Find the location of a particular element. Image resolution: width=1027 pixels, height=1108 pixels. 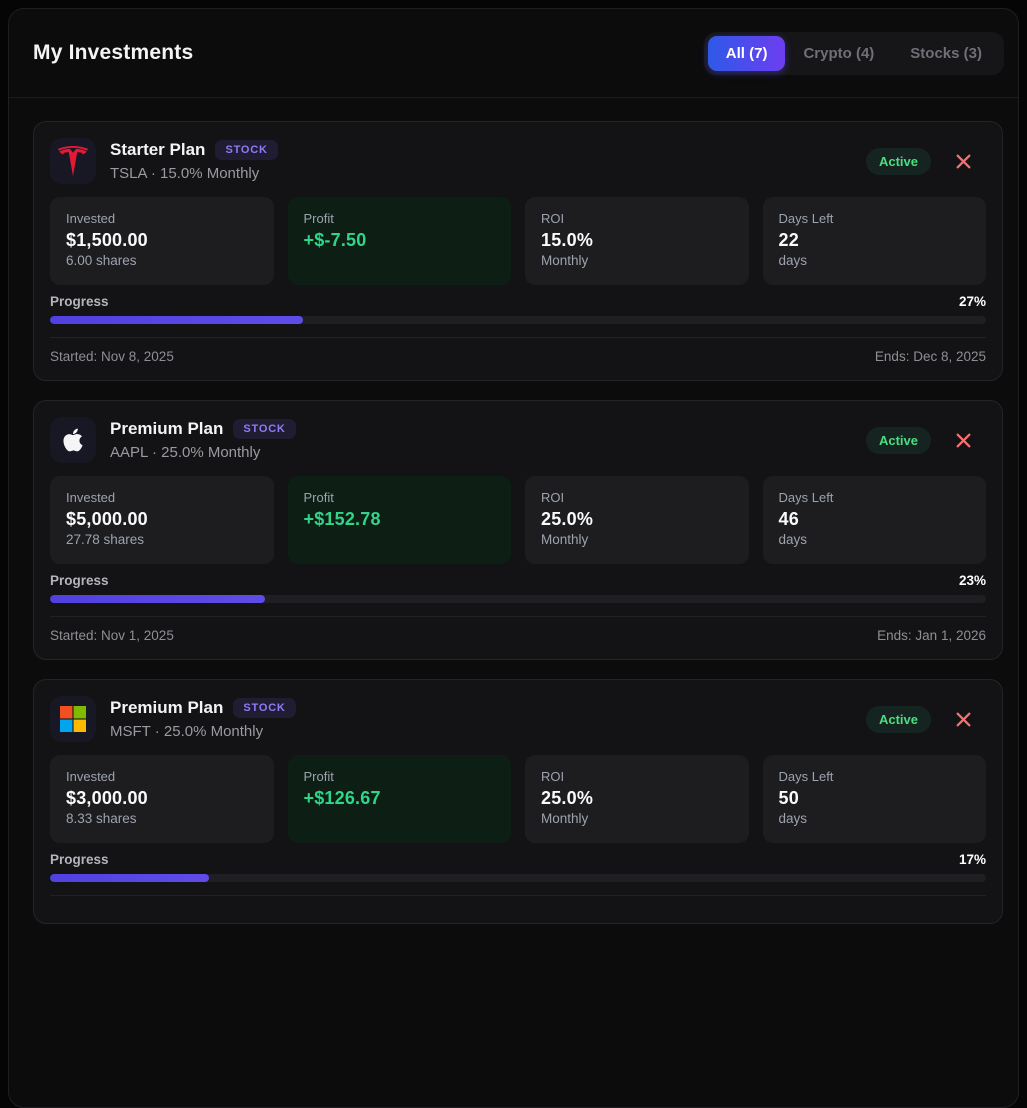

stat-invested: Invested $1,500.00 6.00 shares is located at coordinates (162, 241).